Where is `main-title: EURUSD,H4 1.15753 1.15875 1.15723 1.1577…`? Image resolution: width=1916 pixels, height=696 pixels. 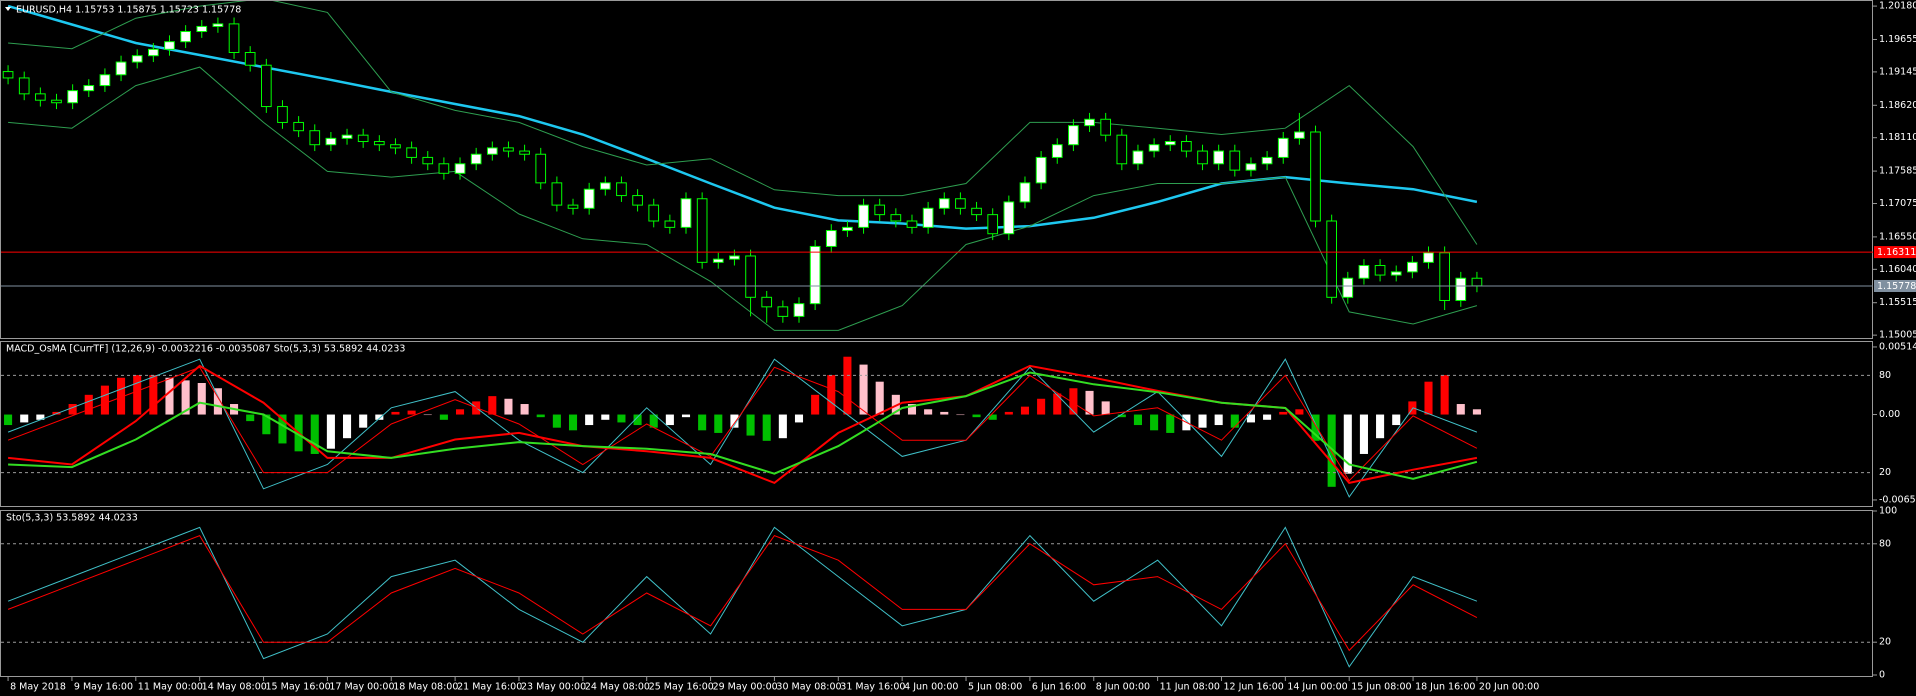
main-title: EURUSD,H4 1.15753 1.15875 1.15723 1.1577… is located at coordinates (128, 10).